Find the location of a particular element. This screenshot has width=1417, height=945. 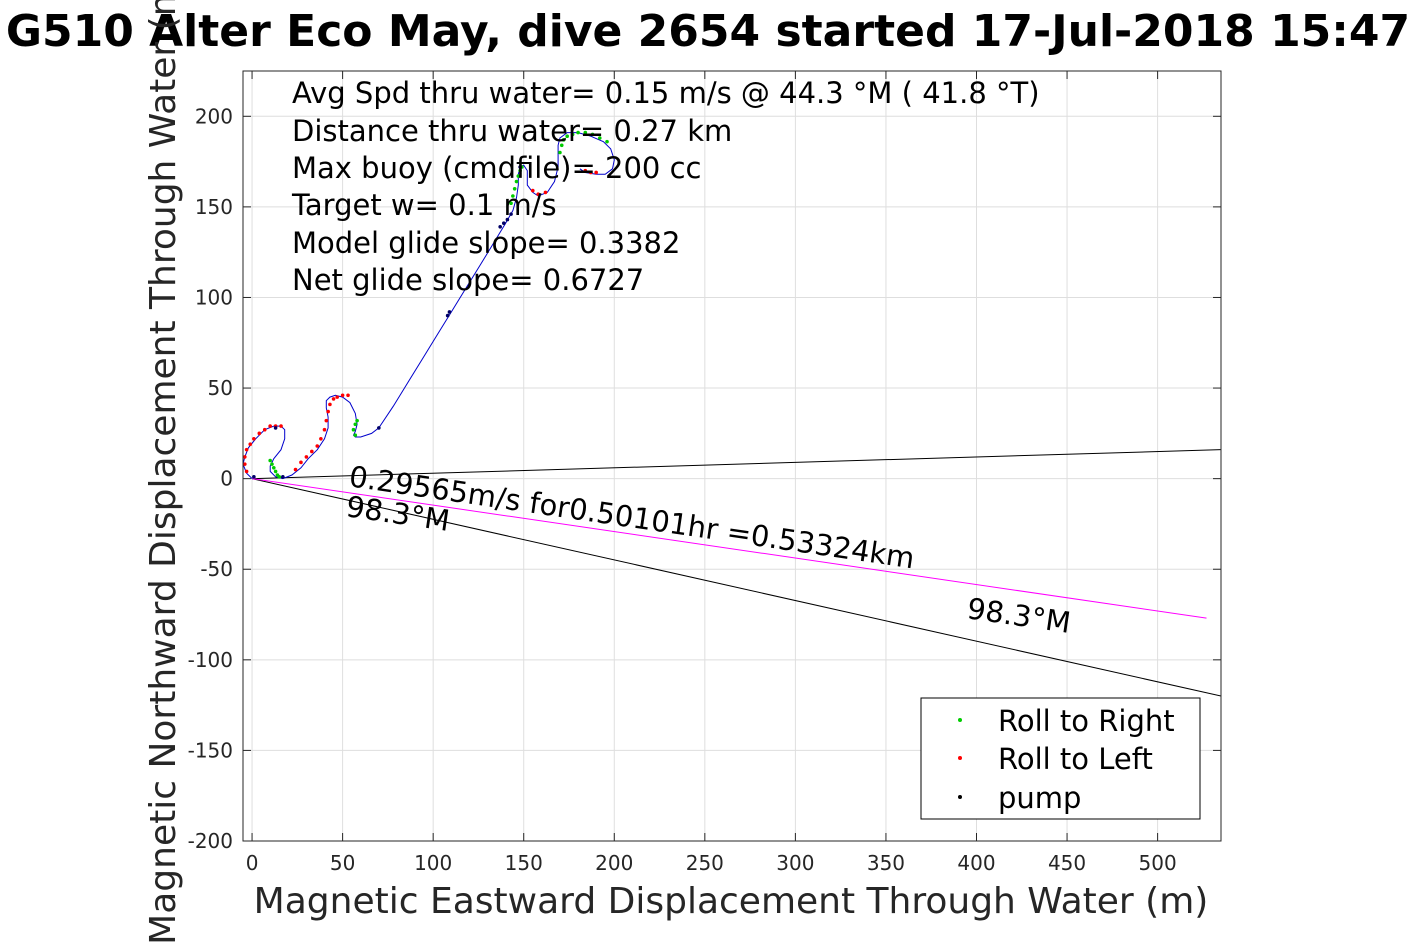

stats-distance: Distance thru water= 0.27 km is located at coordinates (512, 131).